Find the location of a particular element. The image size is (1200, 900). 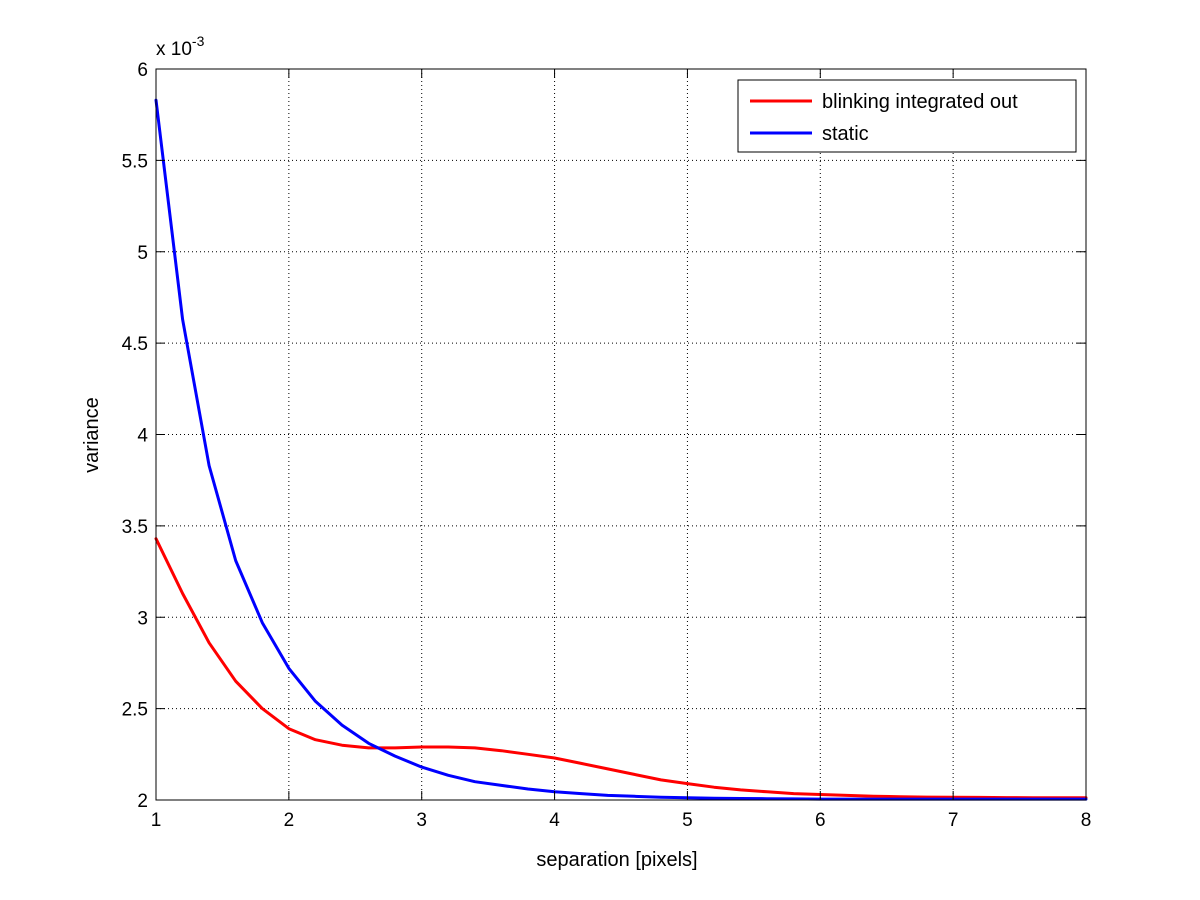

x-axis-label: separation [pixels] is located at coordinates (616, 860).